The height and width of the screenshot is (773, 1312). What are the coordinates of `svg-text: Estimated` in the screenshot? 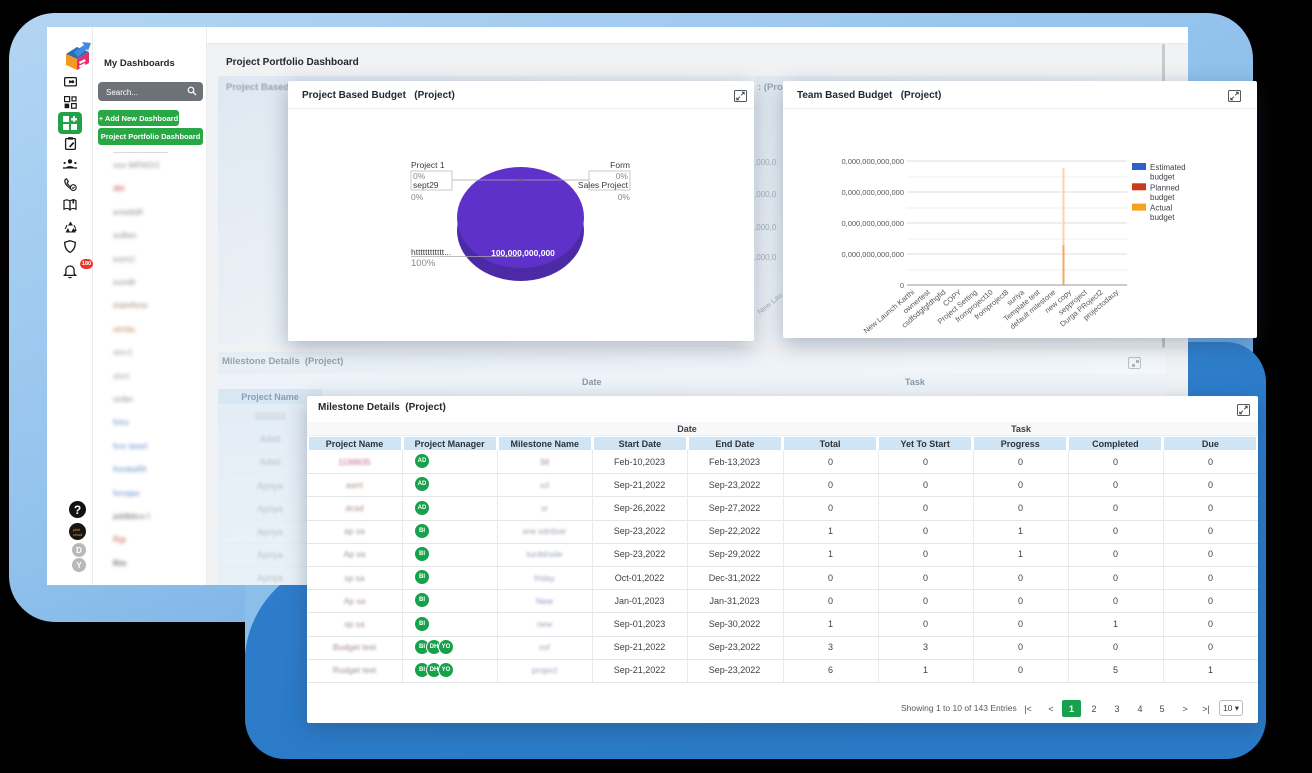 It's located at (1168, 167).